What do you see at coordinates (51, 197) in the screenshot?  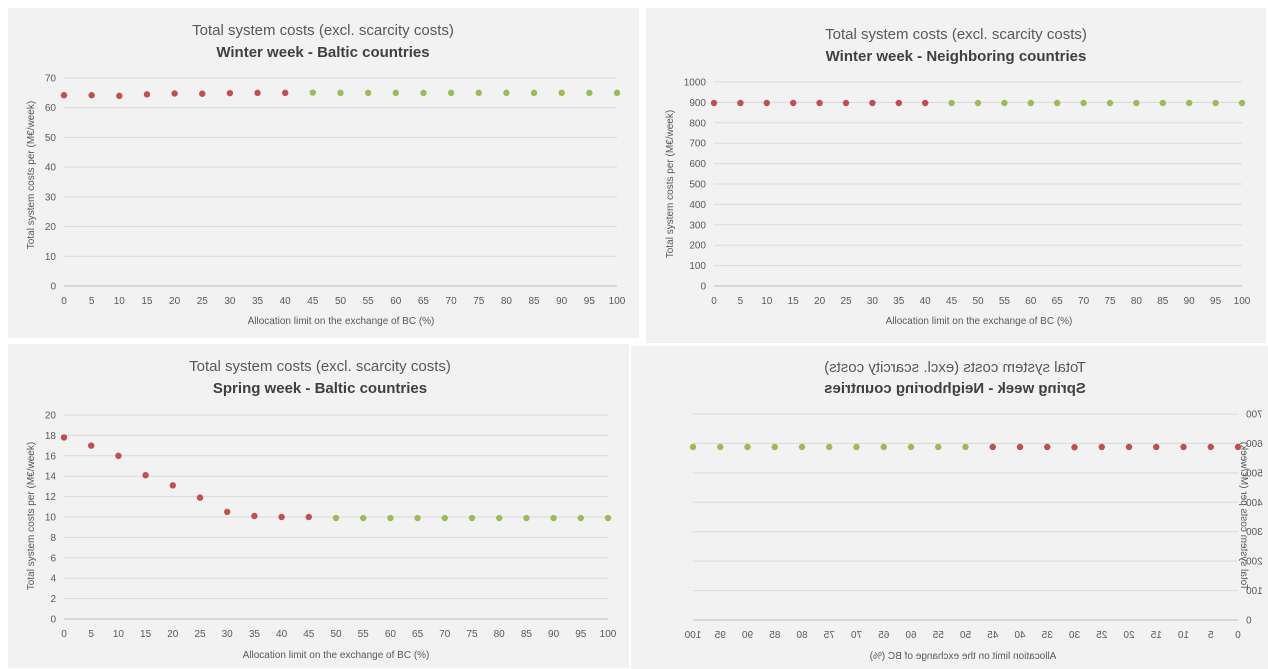 I see `y-tick-label: 30` at bounding box center [51, 197].